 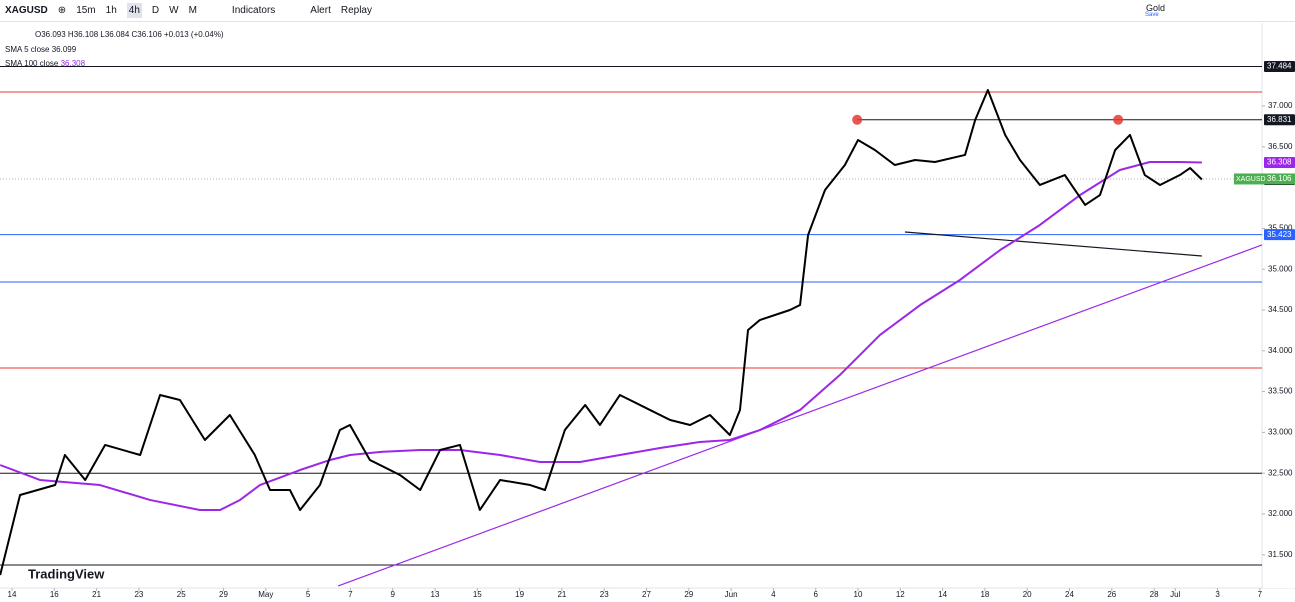 What do you see at coordinates (27, 49) in the screenshot?
I see `sma5-name: SMA 5 close` at bounding box center [27, 49].